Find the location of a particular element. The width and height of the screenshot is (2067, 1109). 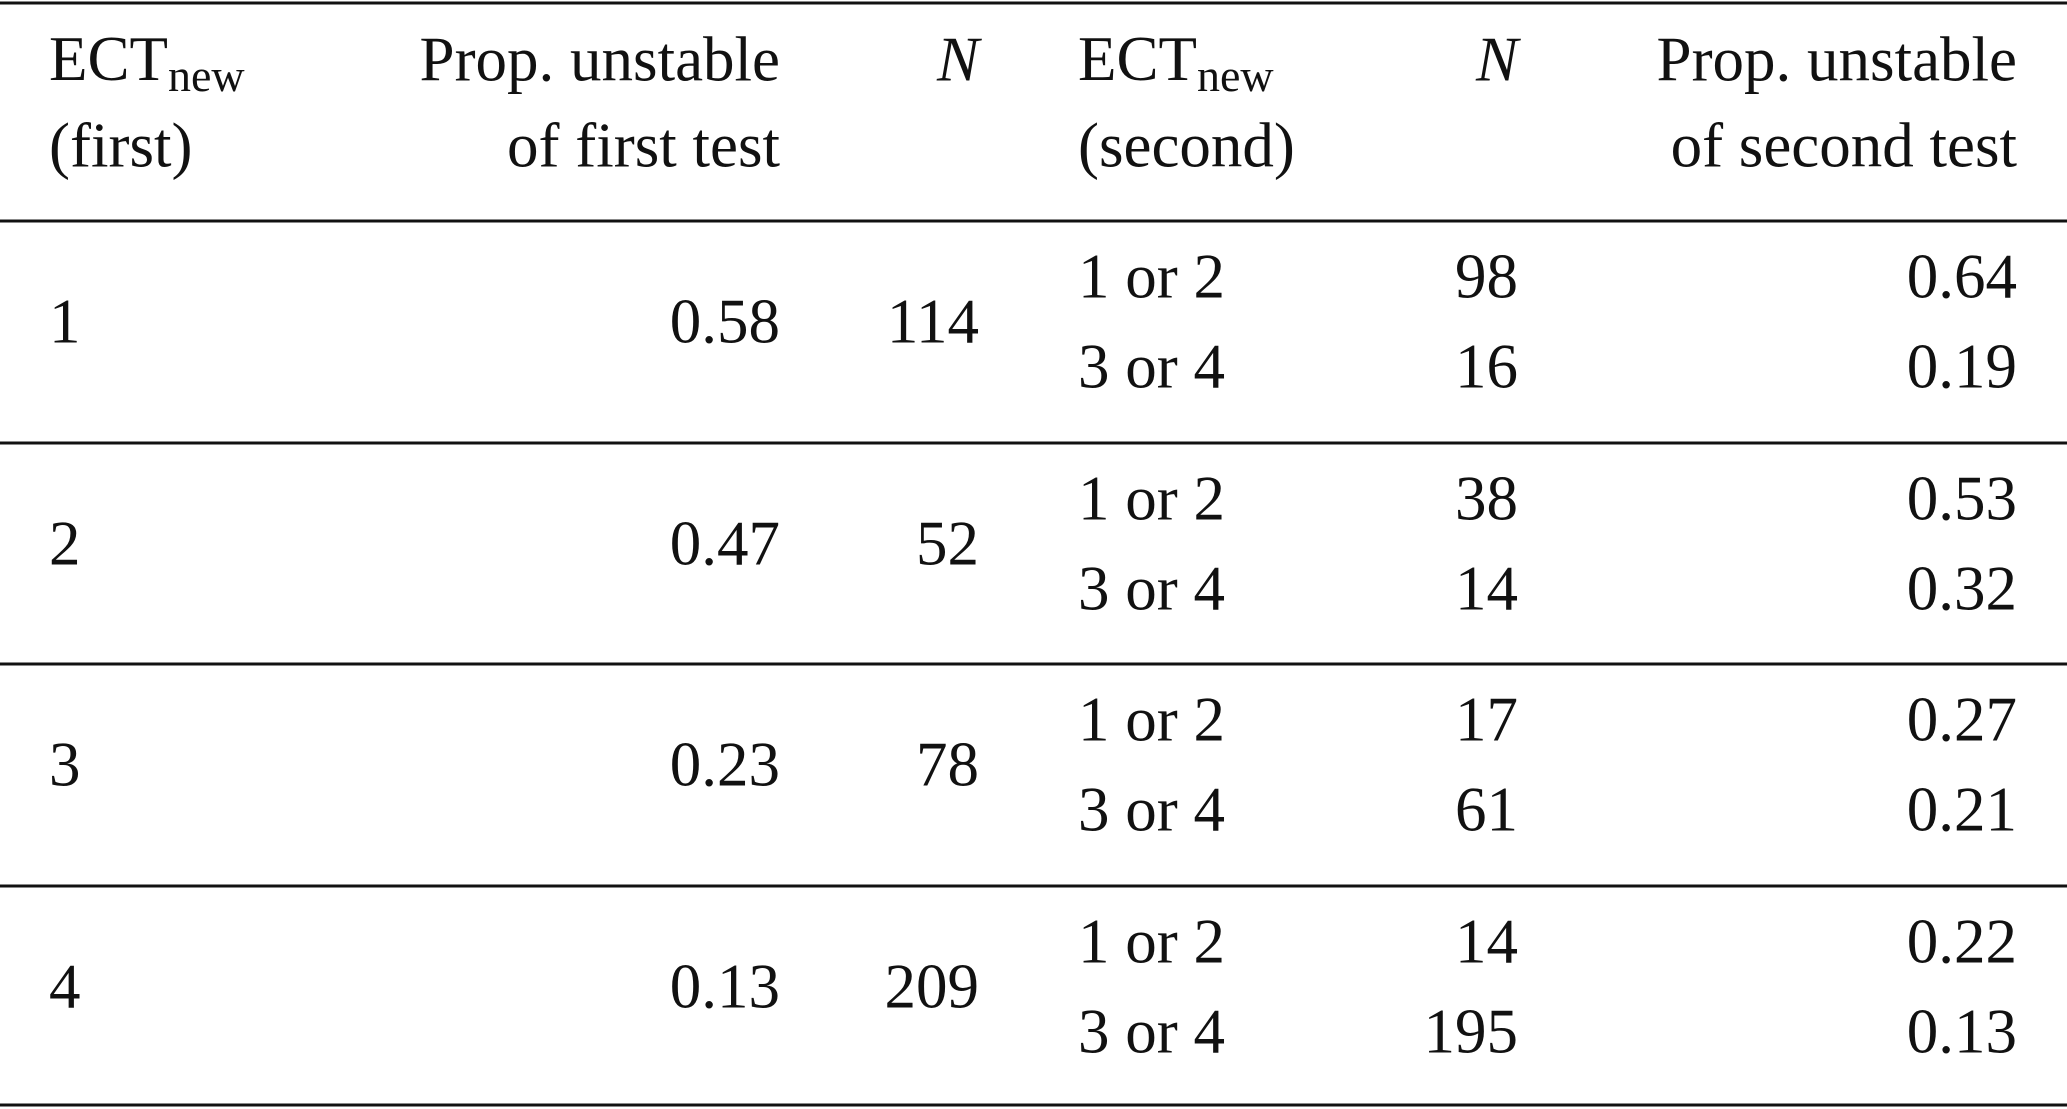

header-text: (first) is located at coordinates (120, 145).